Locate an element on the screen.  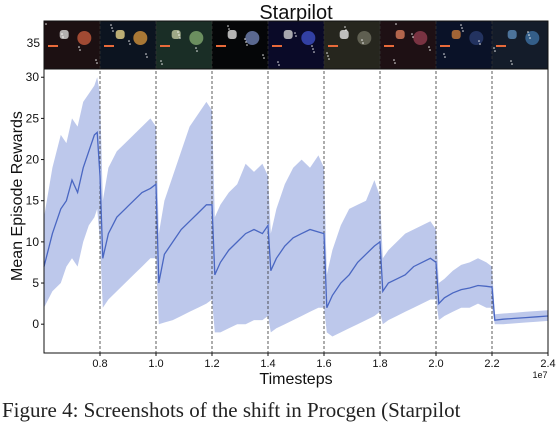
y-tick-label: 0 is located at coordinates (35, 324).